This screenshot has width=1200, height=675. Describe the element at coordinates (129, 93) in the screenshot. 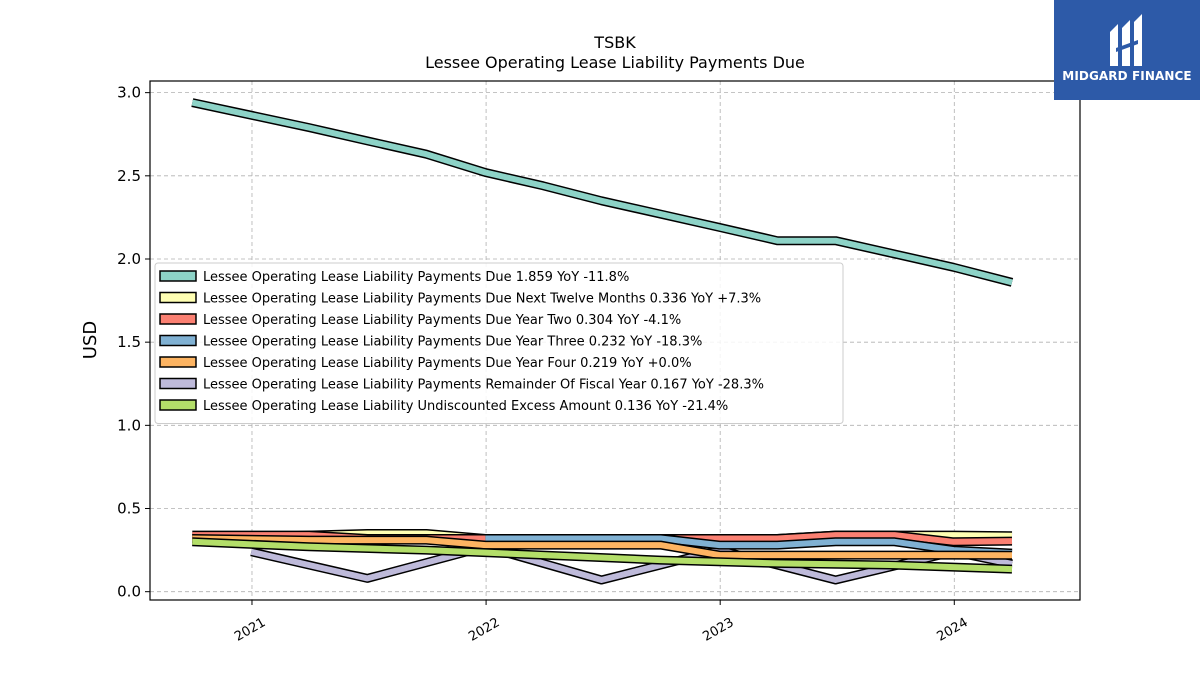

I see `y-tick-label: 3.0` at that location.